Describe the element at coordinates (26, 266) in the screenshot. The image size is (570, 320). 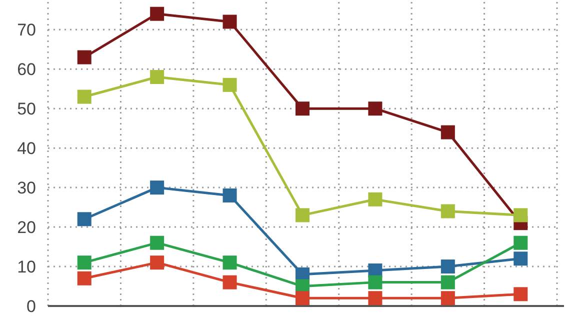
I see `y-tick-label: 10` at that location.